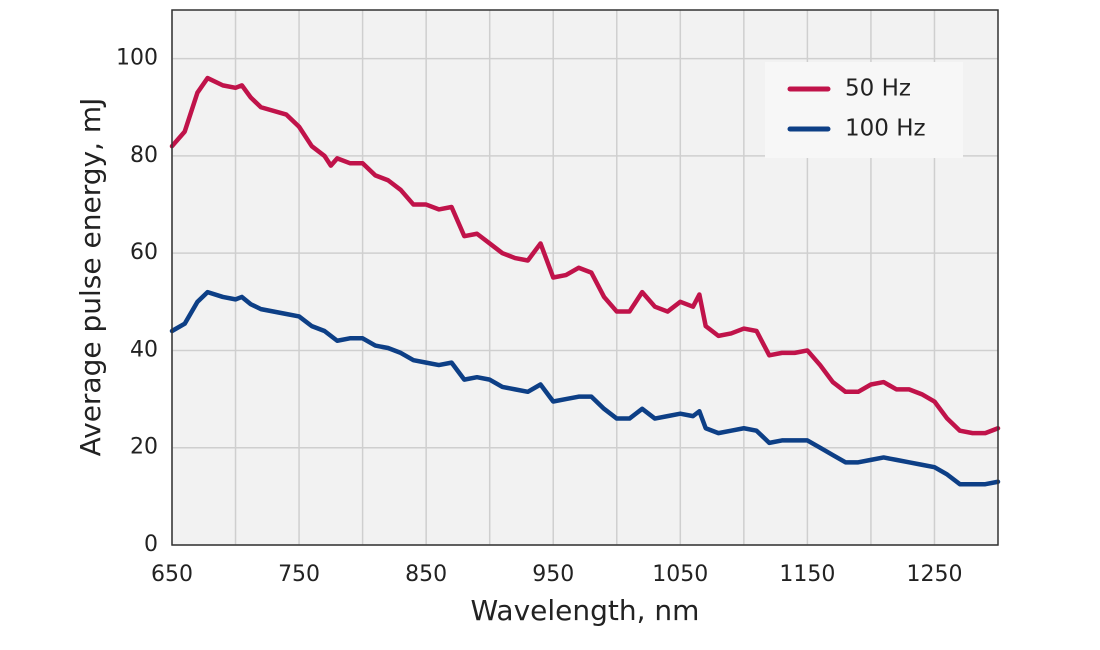 The height and width of the screenshot is (650, 1100). I want to click on legend-box, so click(864, 110).